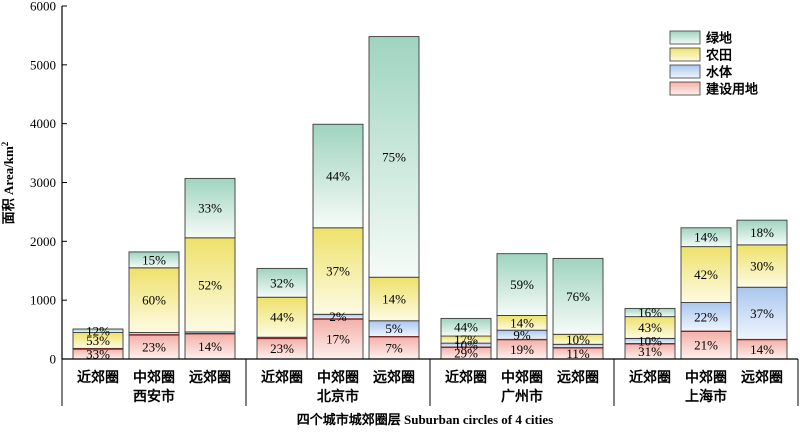 The height and width of the screenshot is (432, 800). I want to click on segment-percent-label: 19%, so click(522, 349).